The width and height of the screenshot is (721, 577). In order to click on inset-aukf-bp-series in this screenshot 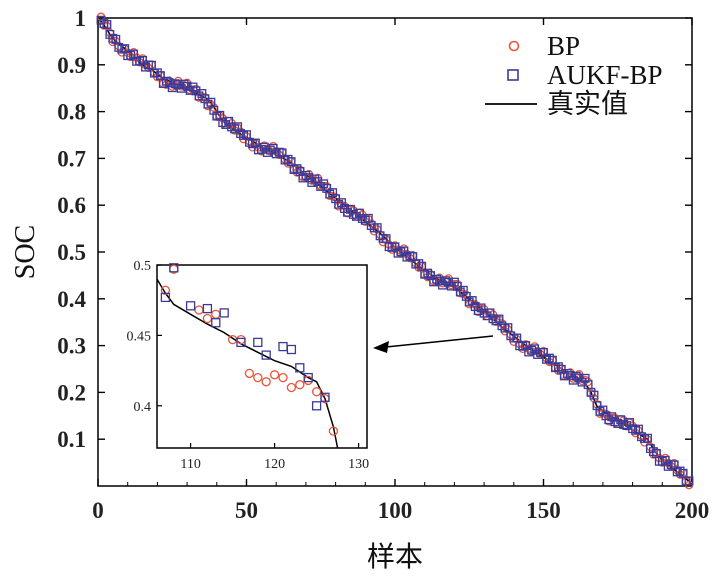, I will do `click(245, 337)`.